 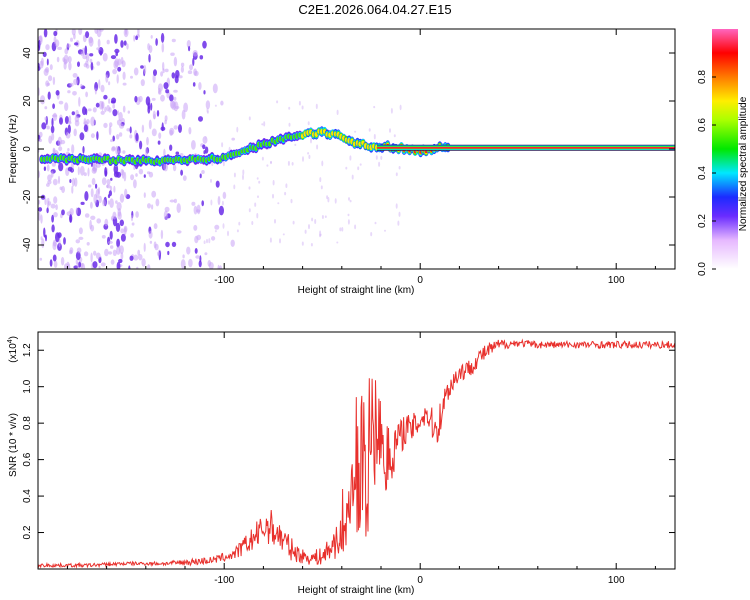 What do you see at coordinates (13, 349) in the screenshot?
I see `snr-scale-note: (x104)` at bounding box center [13, 349].